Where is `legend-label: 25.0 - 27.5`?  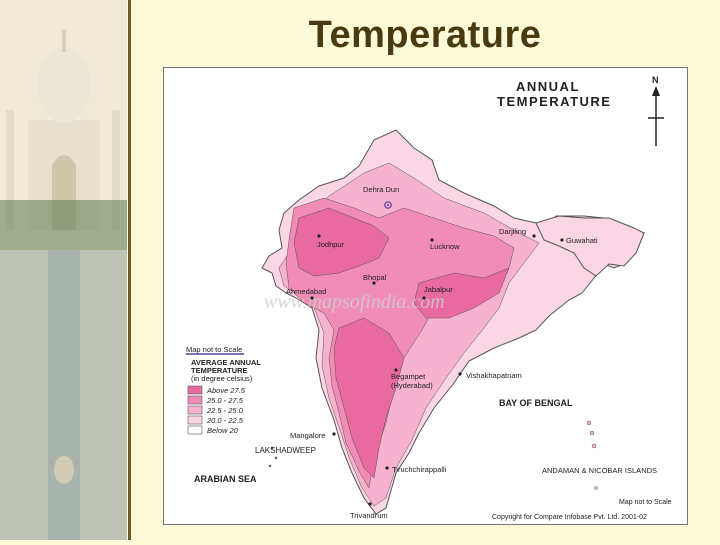
legend-label: 25.0 - 27.5 is located at coordinates (225, 400).